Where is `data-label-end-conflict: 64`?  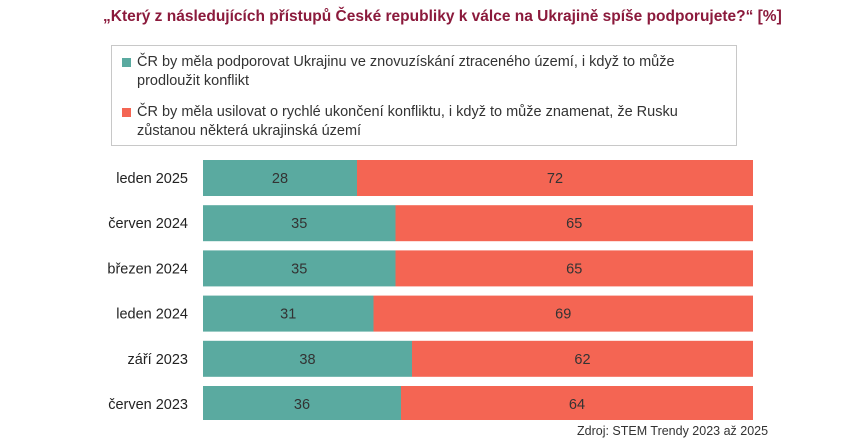
data-label-end-conflict: 64 is located at coordinates (577, 405).